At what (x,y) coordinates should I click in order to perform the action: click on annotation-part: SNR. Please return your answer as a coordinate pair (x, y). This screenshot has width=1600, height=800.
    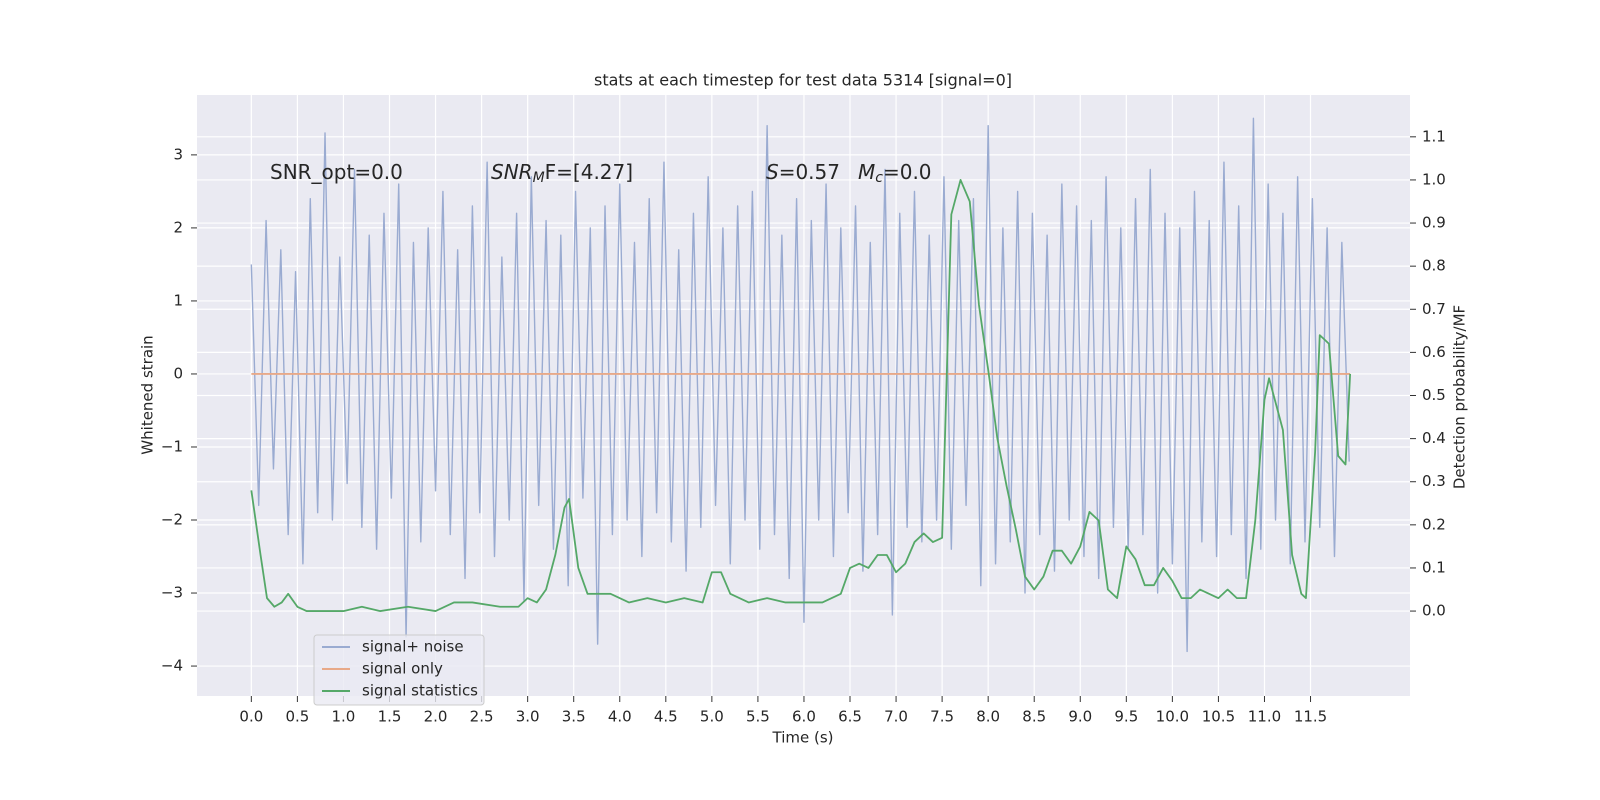
    Looking at the image, I should click on (512, 172).